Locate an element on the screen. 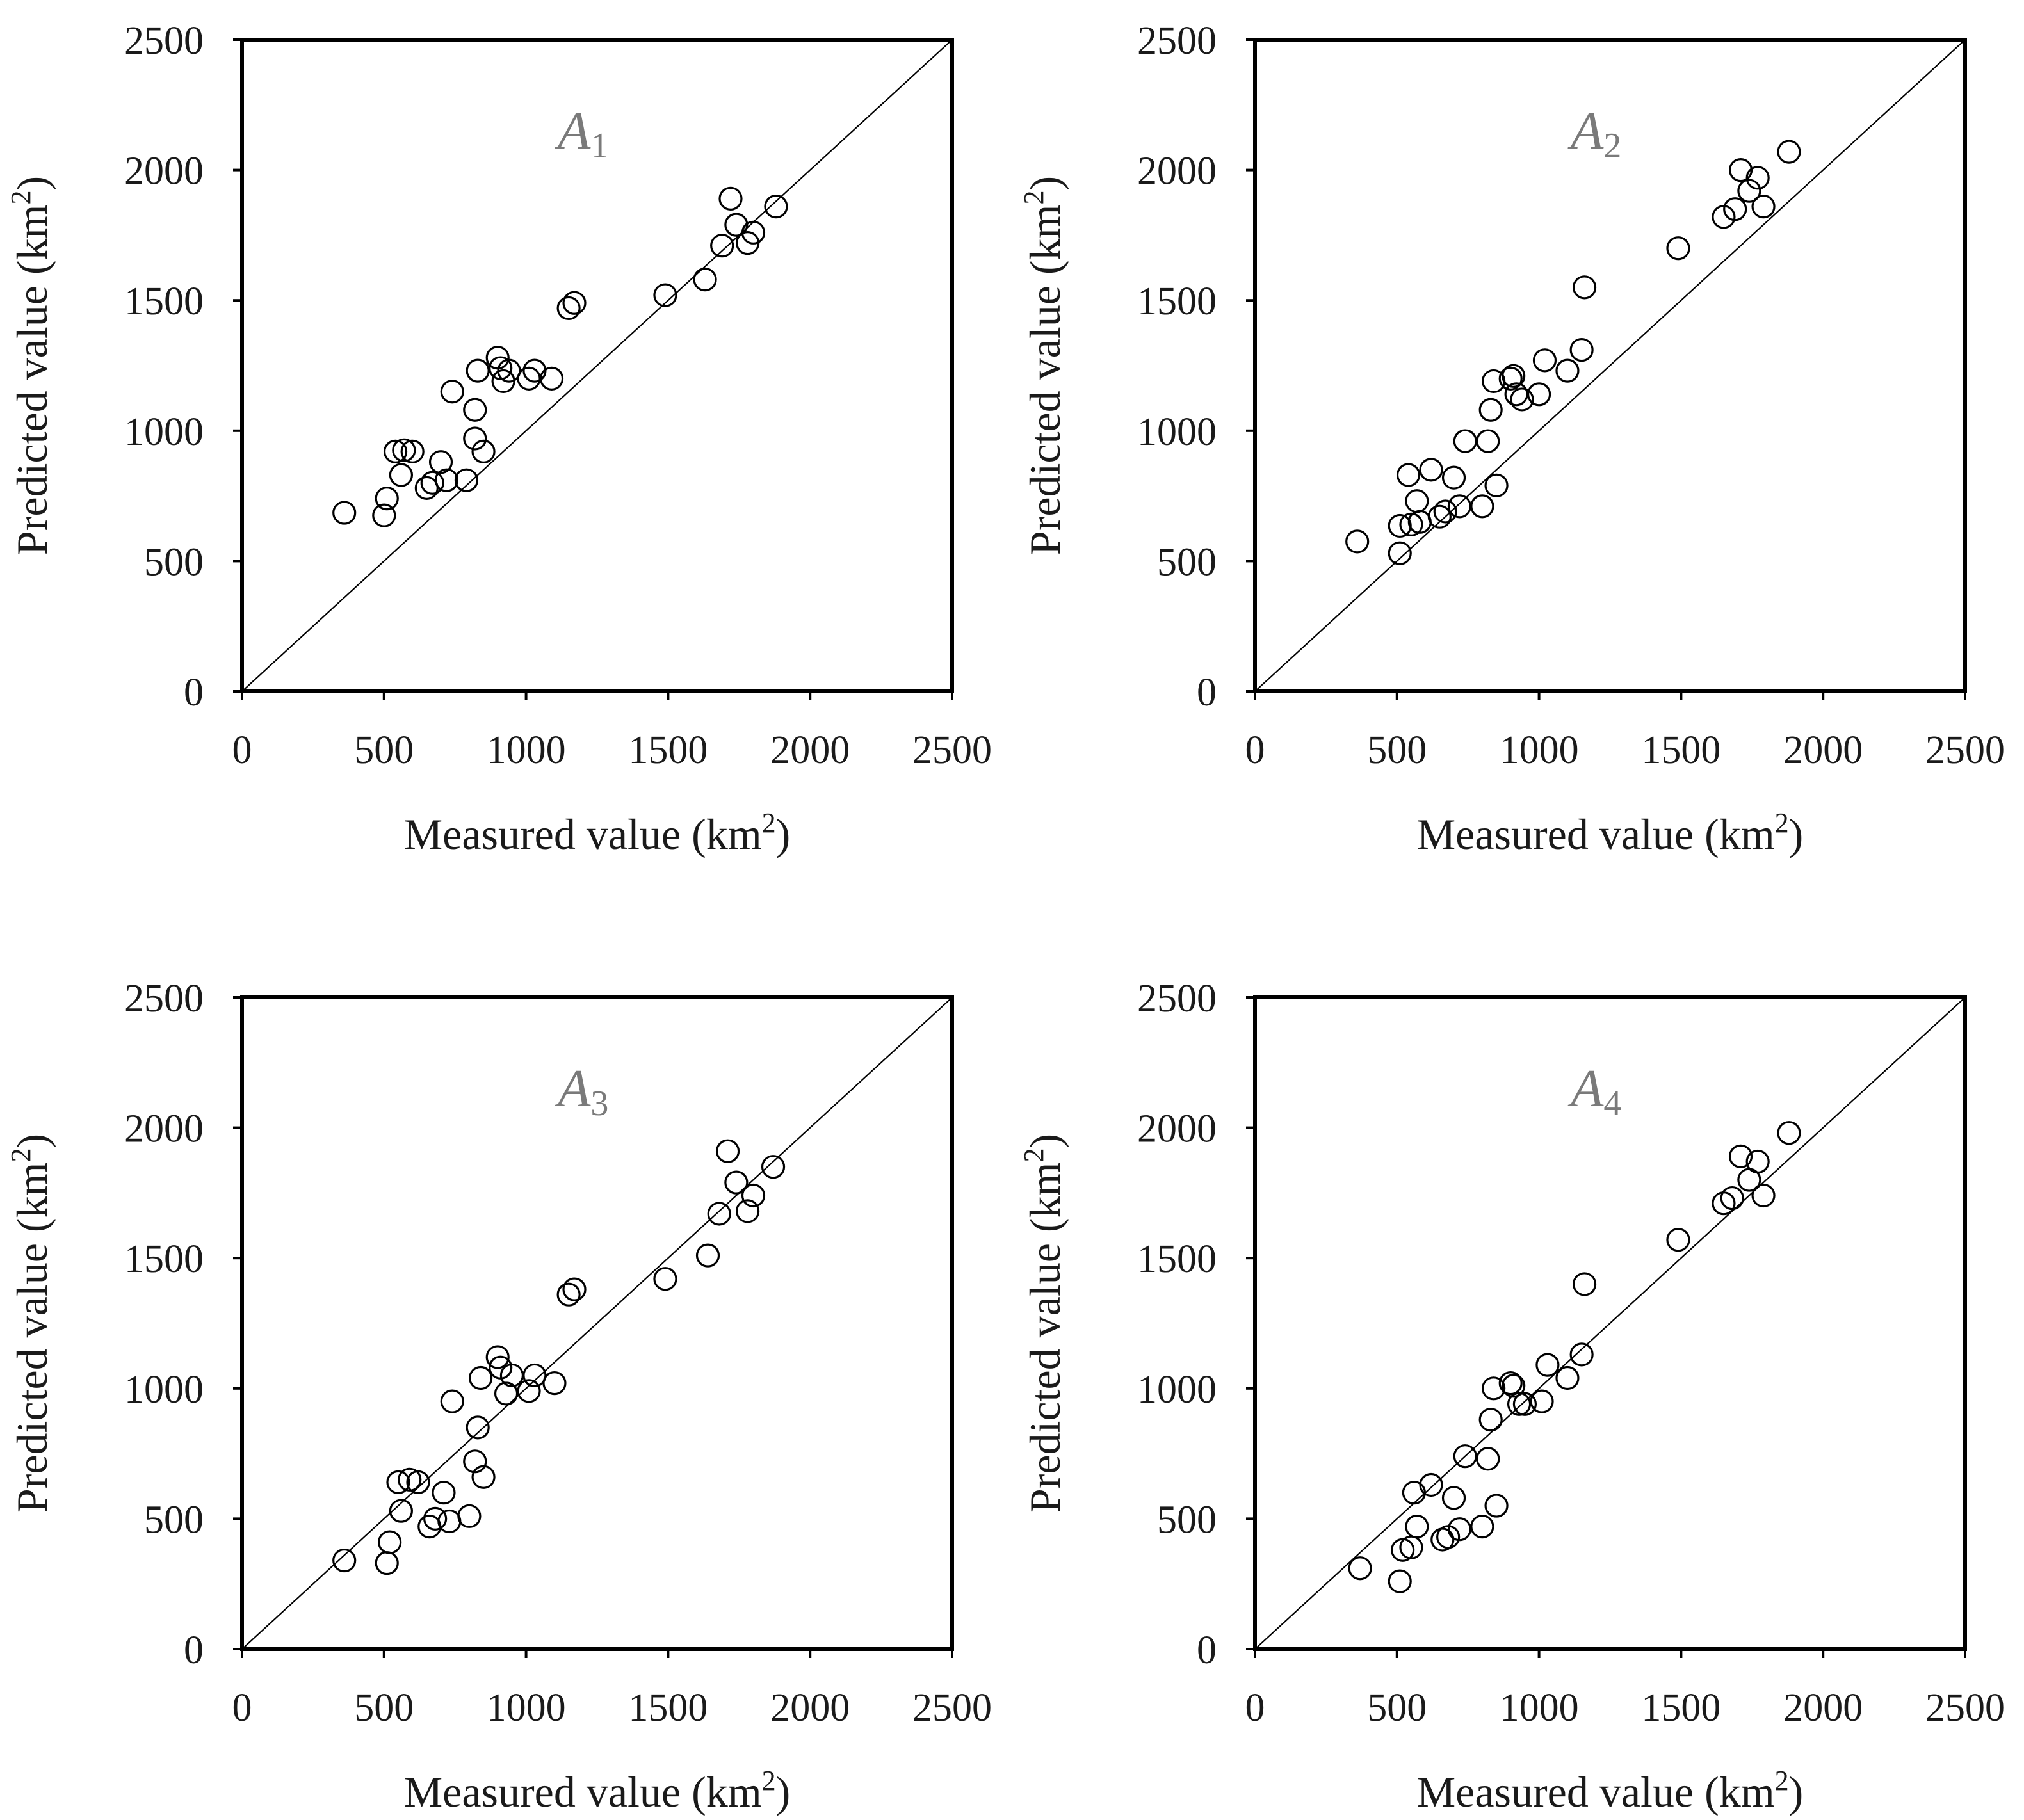  y-axis-title: Predicted value (km2) is located at coordinates (1043, 1324).